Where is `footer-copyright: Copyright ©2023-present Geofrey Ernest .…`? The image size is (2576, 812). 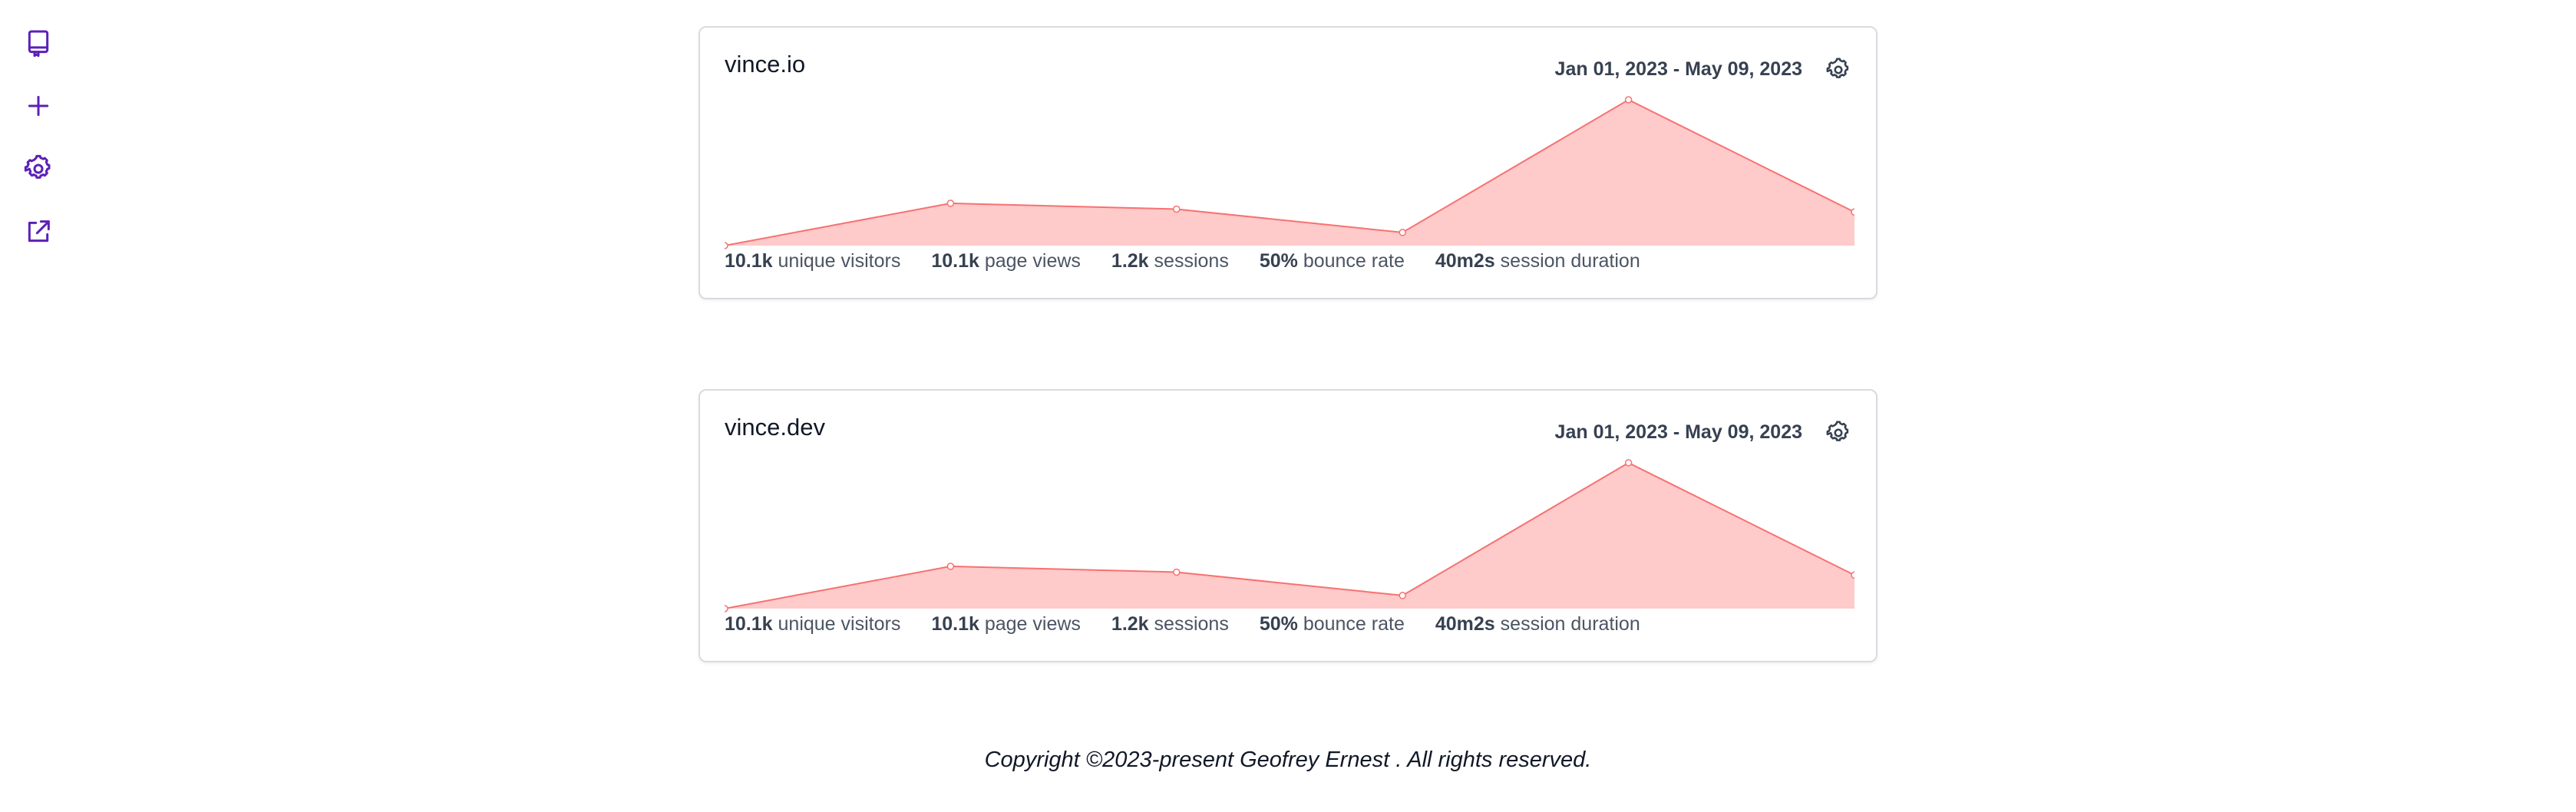
footer-copyright: Copyright ©2023-present Geofrey Ernest .… is located at coordinates (1288, 760).